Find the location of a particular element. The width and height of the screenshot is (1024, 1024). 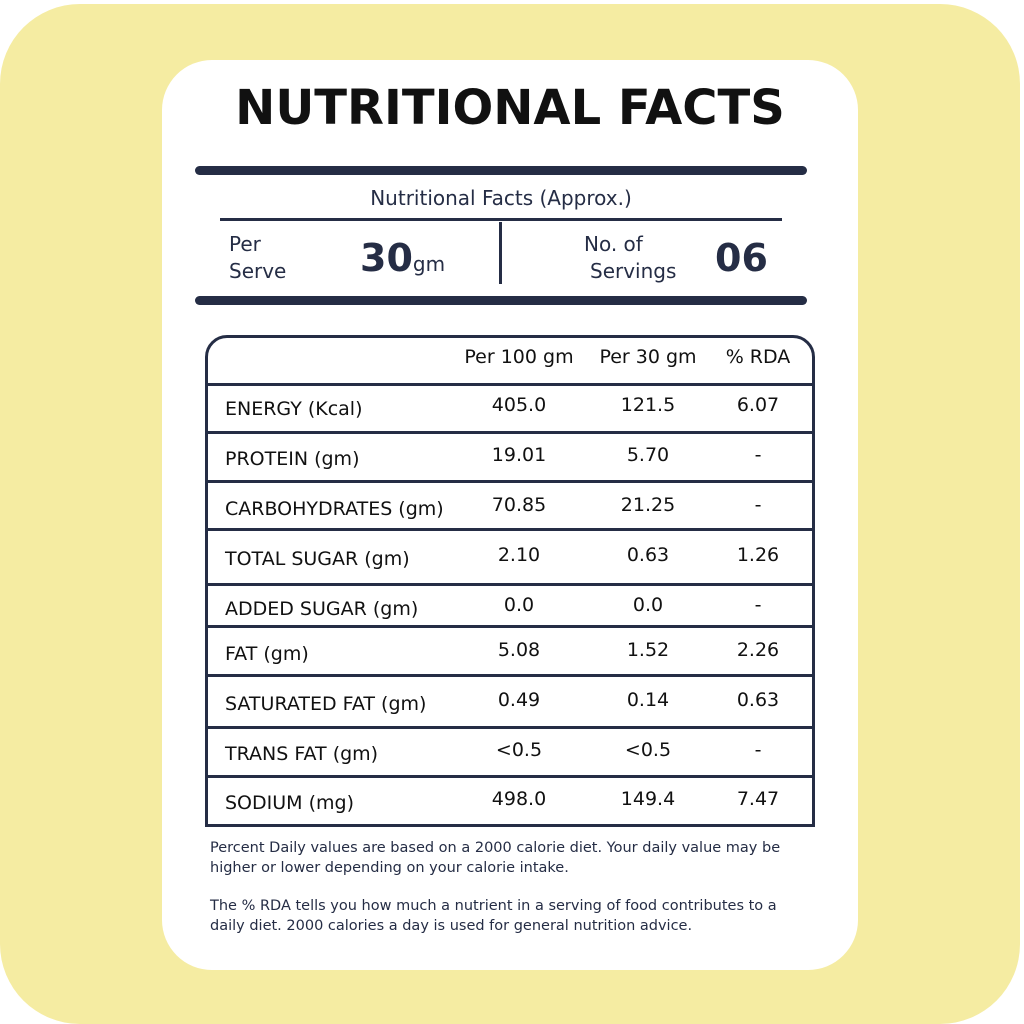

value: 30 is located at coordinates (386, 258).